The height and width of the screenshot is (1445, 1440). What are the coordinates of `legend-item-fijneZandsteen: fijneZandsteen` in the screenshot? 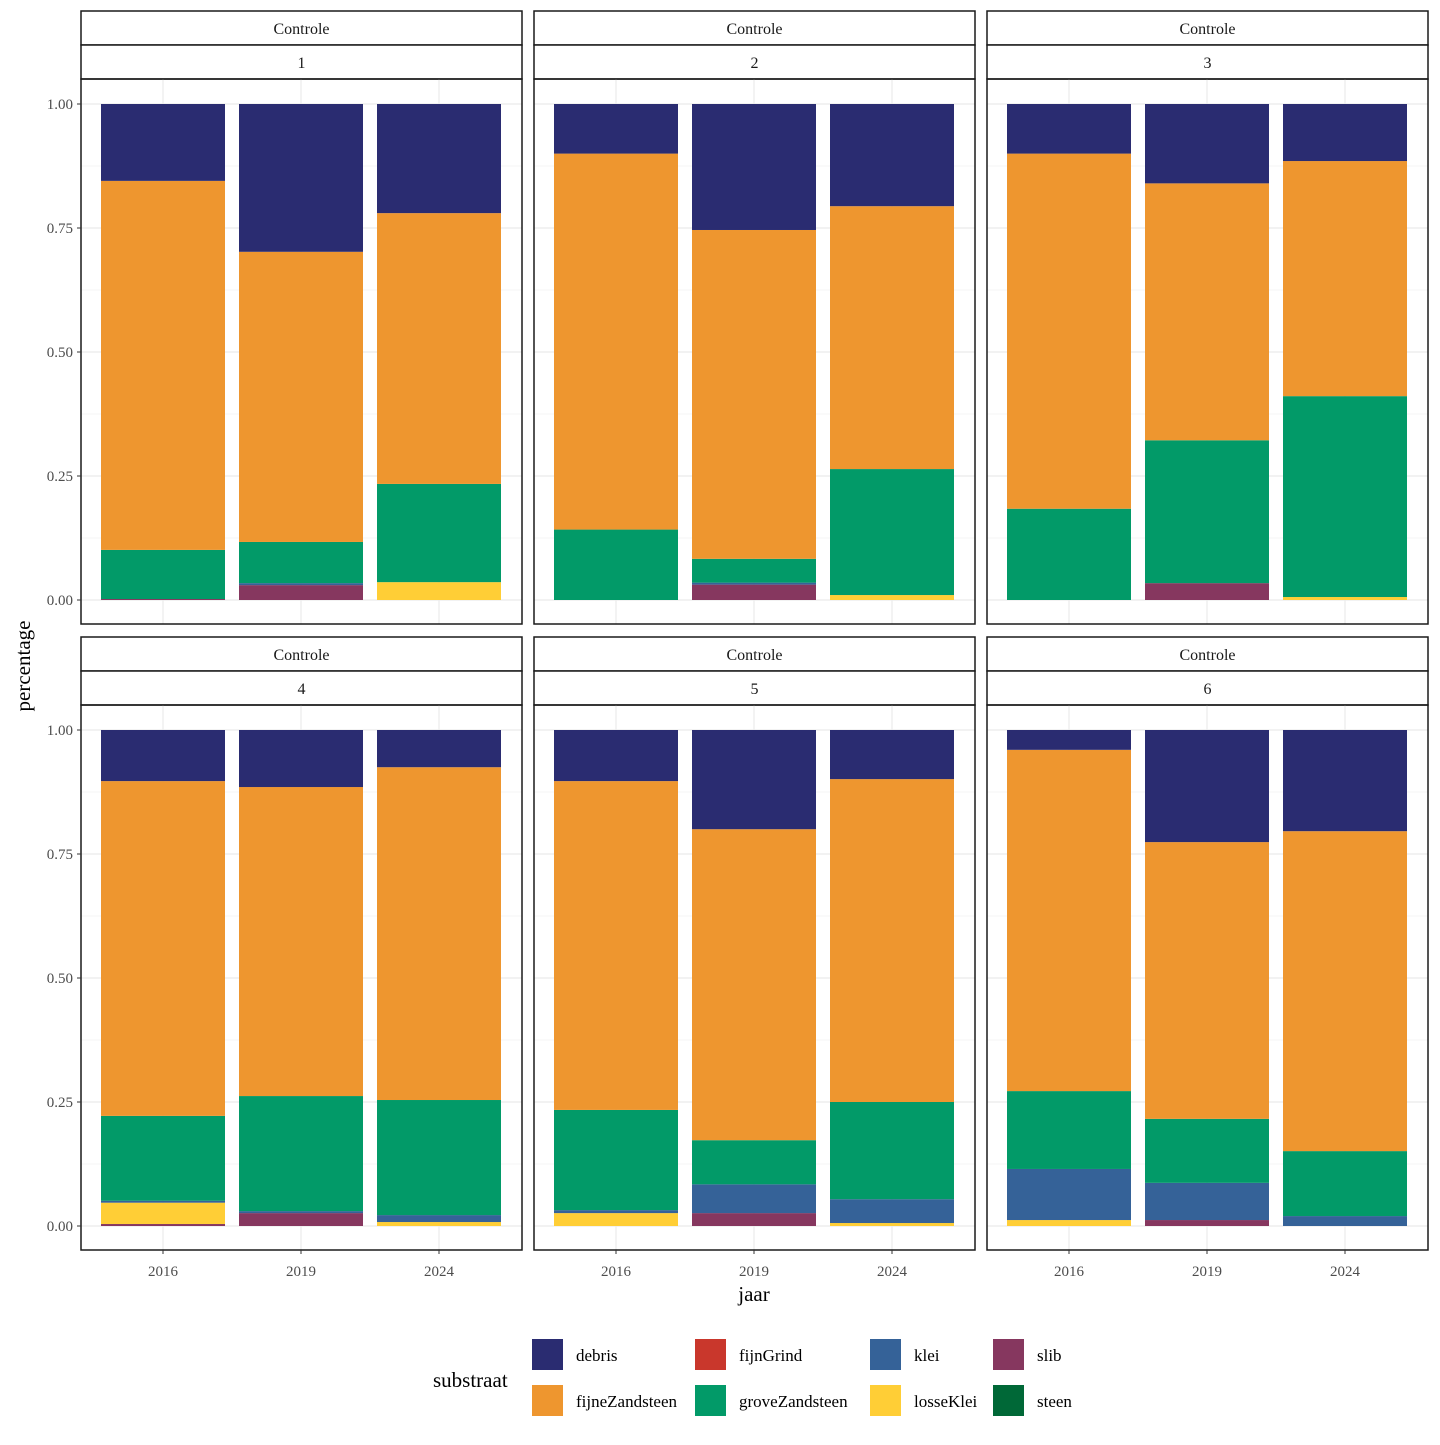 It's located at (605, 1400).